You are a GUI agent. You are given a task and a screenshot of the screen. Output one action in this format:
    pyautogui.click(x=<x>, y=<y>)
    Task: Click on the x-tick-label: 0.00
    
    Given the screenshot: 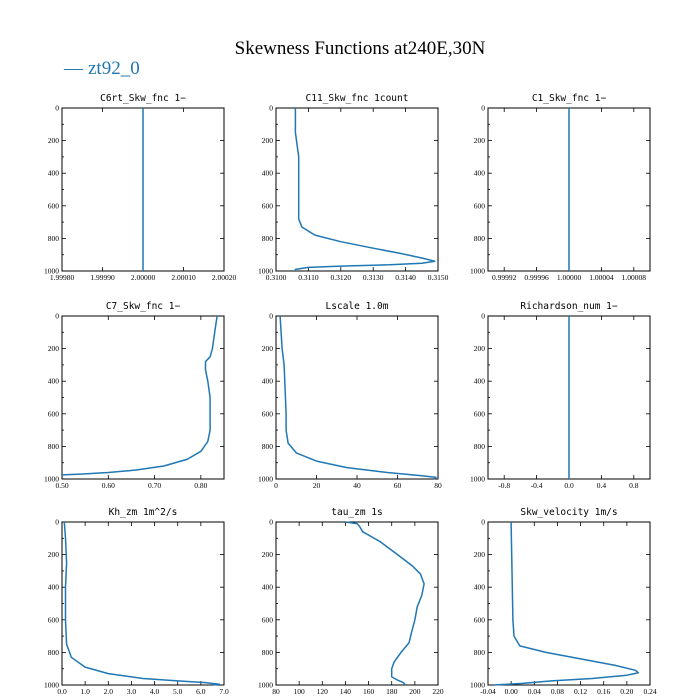 What is the action you would take?
    pyautogui.click(x=511, y=691)
    